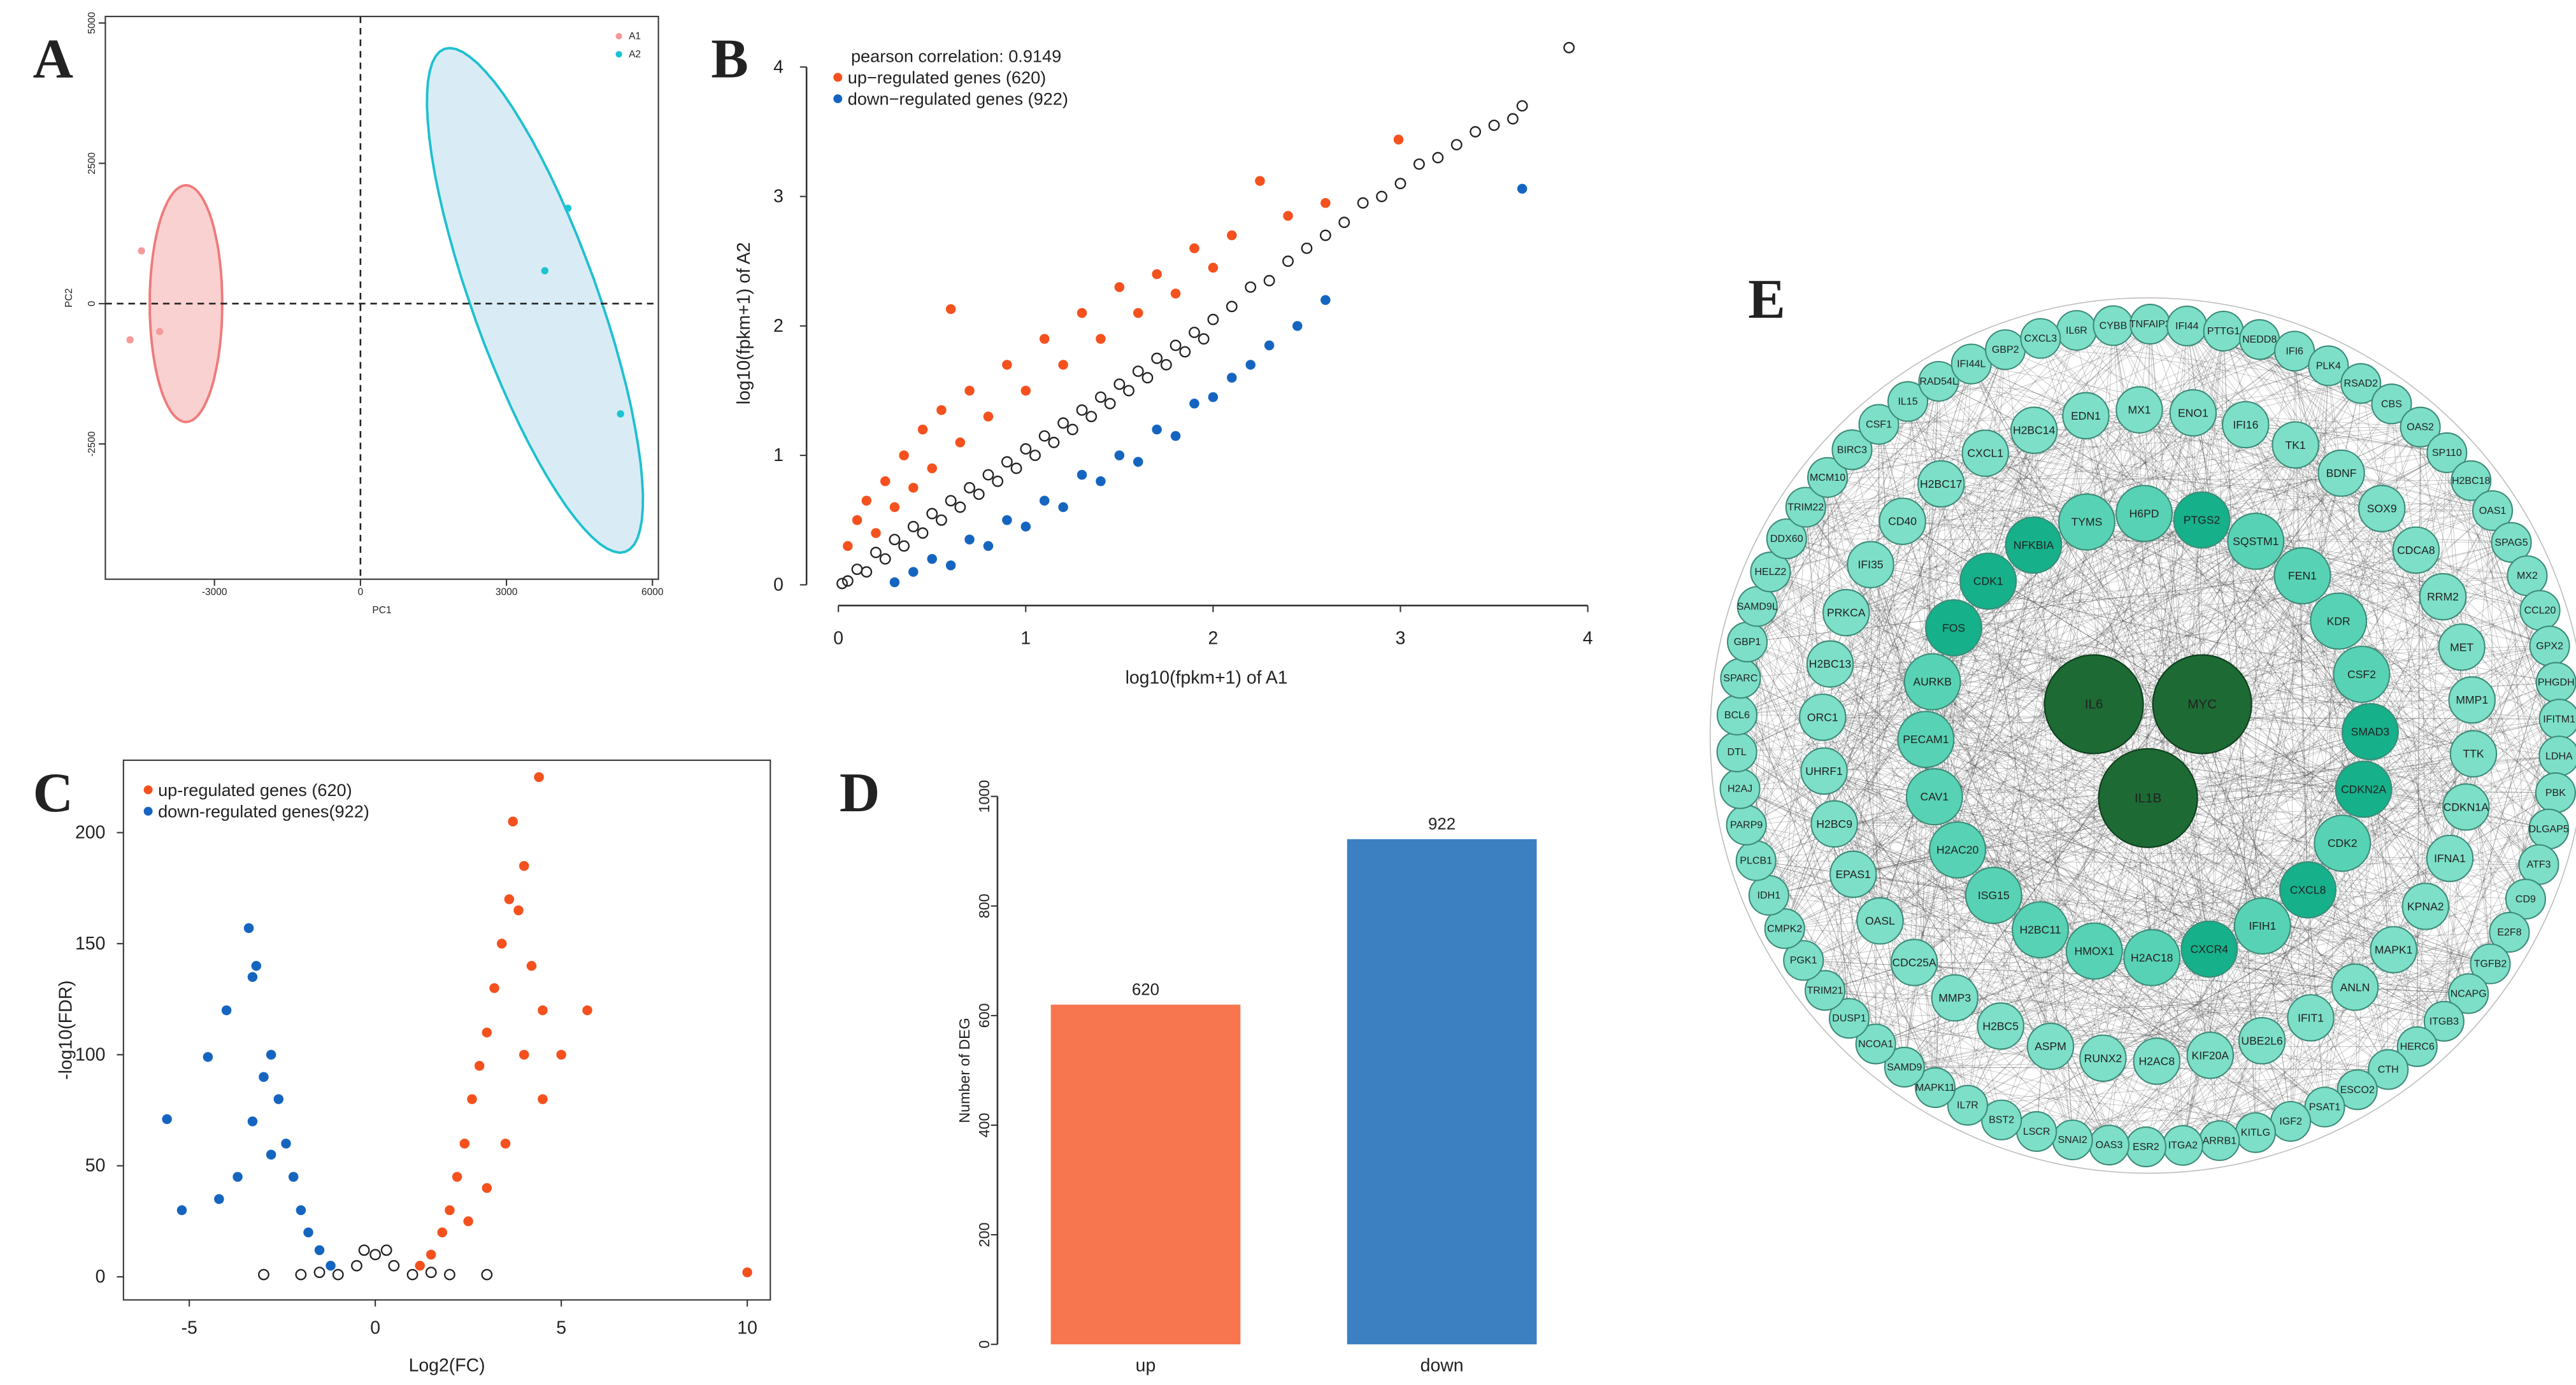  Describe the element at coordinates (1968, 1105) in the screenshot. I see `node-label: IL7R` at that location.